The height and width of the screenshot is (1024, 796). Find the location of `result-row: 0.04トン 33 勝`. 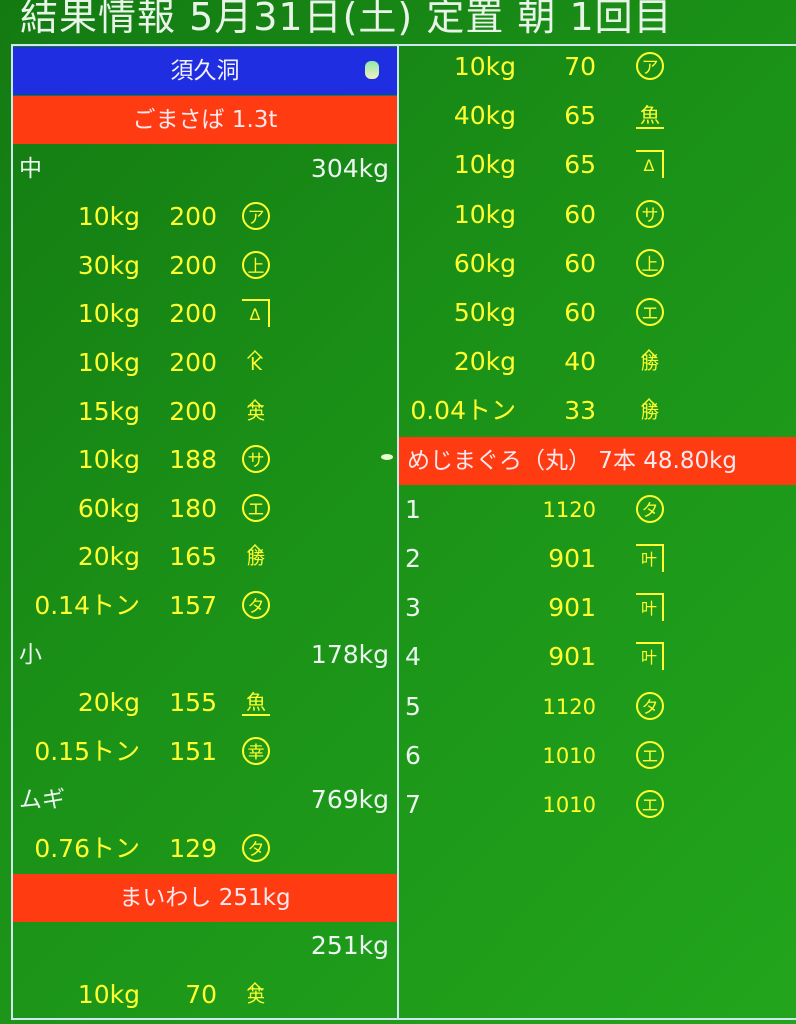

result-row: 0.04トン 33 勝 is located at coordinates (597, 411).